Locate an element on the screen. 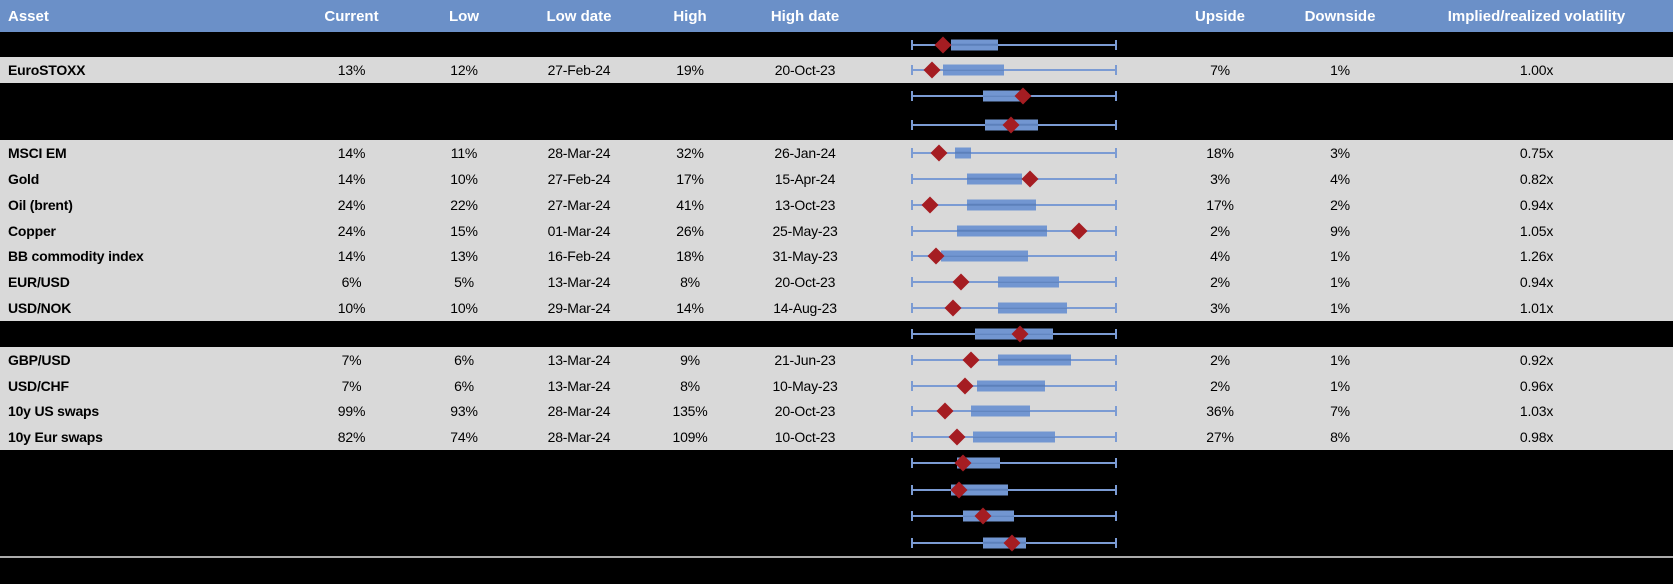 This screenshot has width=1673, height=584. cell-high-date: 13-Oct-23 is located at coordinates (805, 204).